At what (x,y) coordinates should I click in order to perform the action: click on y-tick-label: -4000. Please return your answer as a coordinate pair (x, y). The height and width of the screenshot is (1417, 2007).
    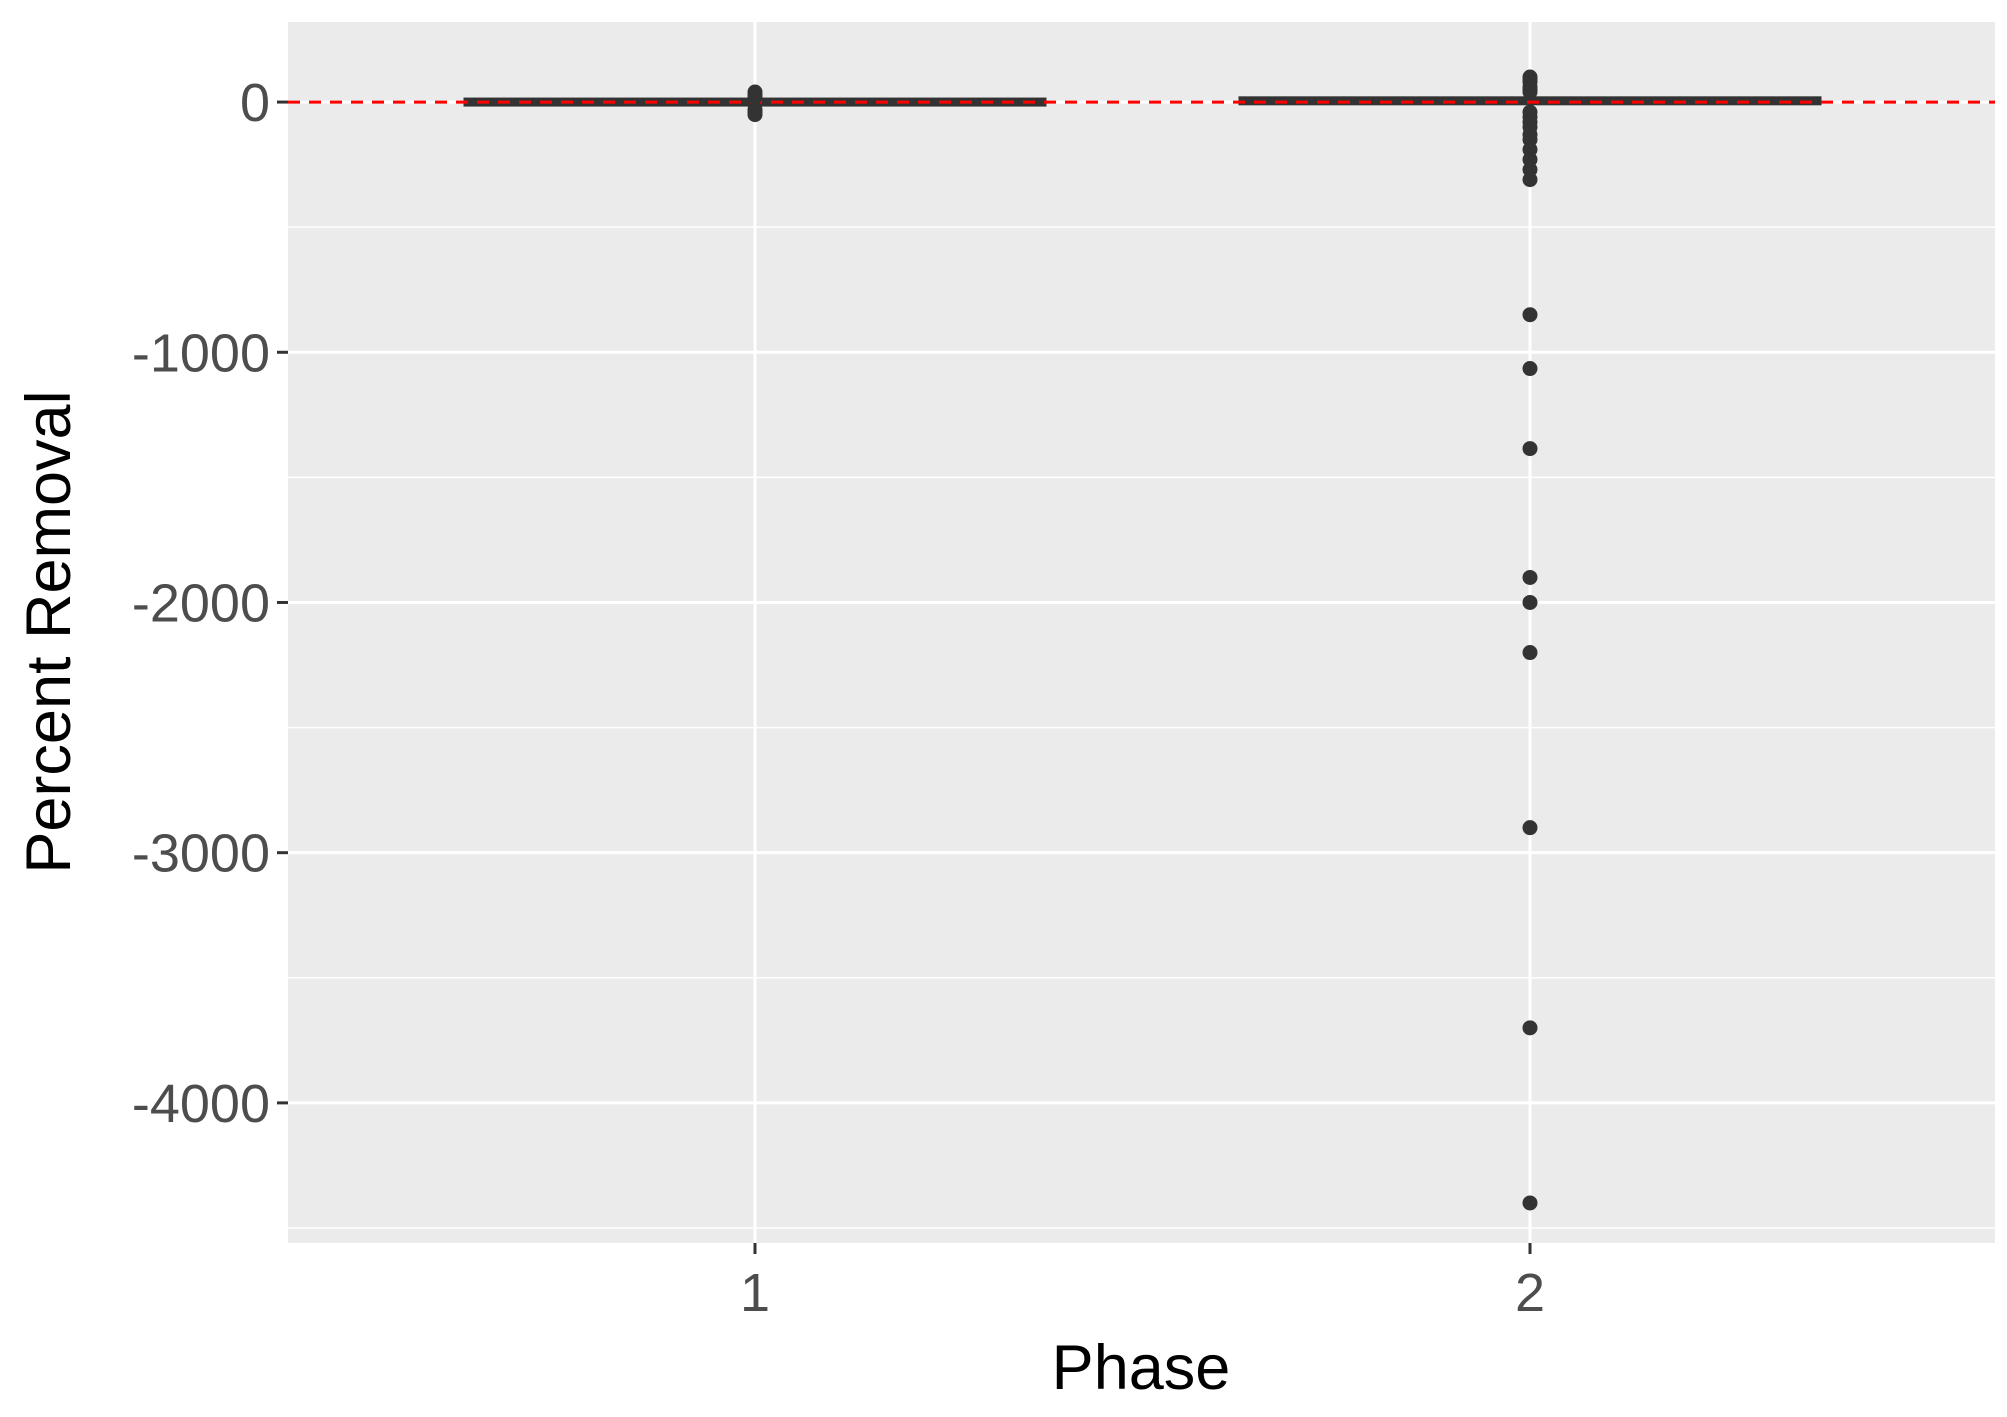
    Looking at the image, I should click on (201, 1104).